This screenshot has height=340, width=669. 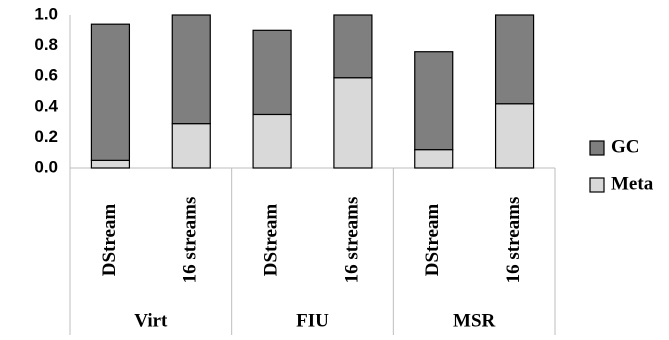 What do you see at coordinates (46, 136) in the screenshot?
I see `y-tick-label: 0.2` at bounding box center [46, 136].